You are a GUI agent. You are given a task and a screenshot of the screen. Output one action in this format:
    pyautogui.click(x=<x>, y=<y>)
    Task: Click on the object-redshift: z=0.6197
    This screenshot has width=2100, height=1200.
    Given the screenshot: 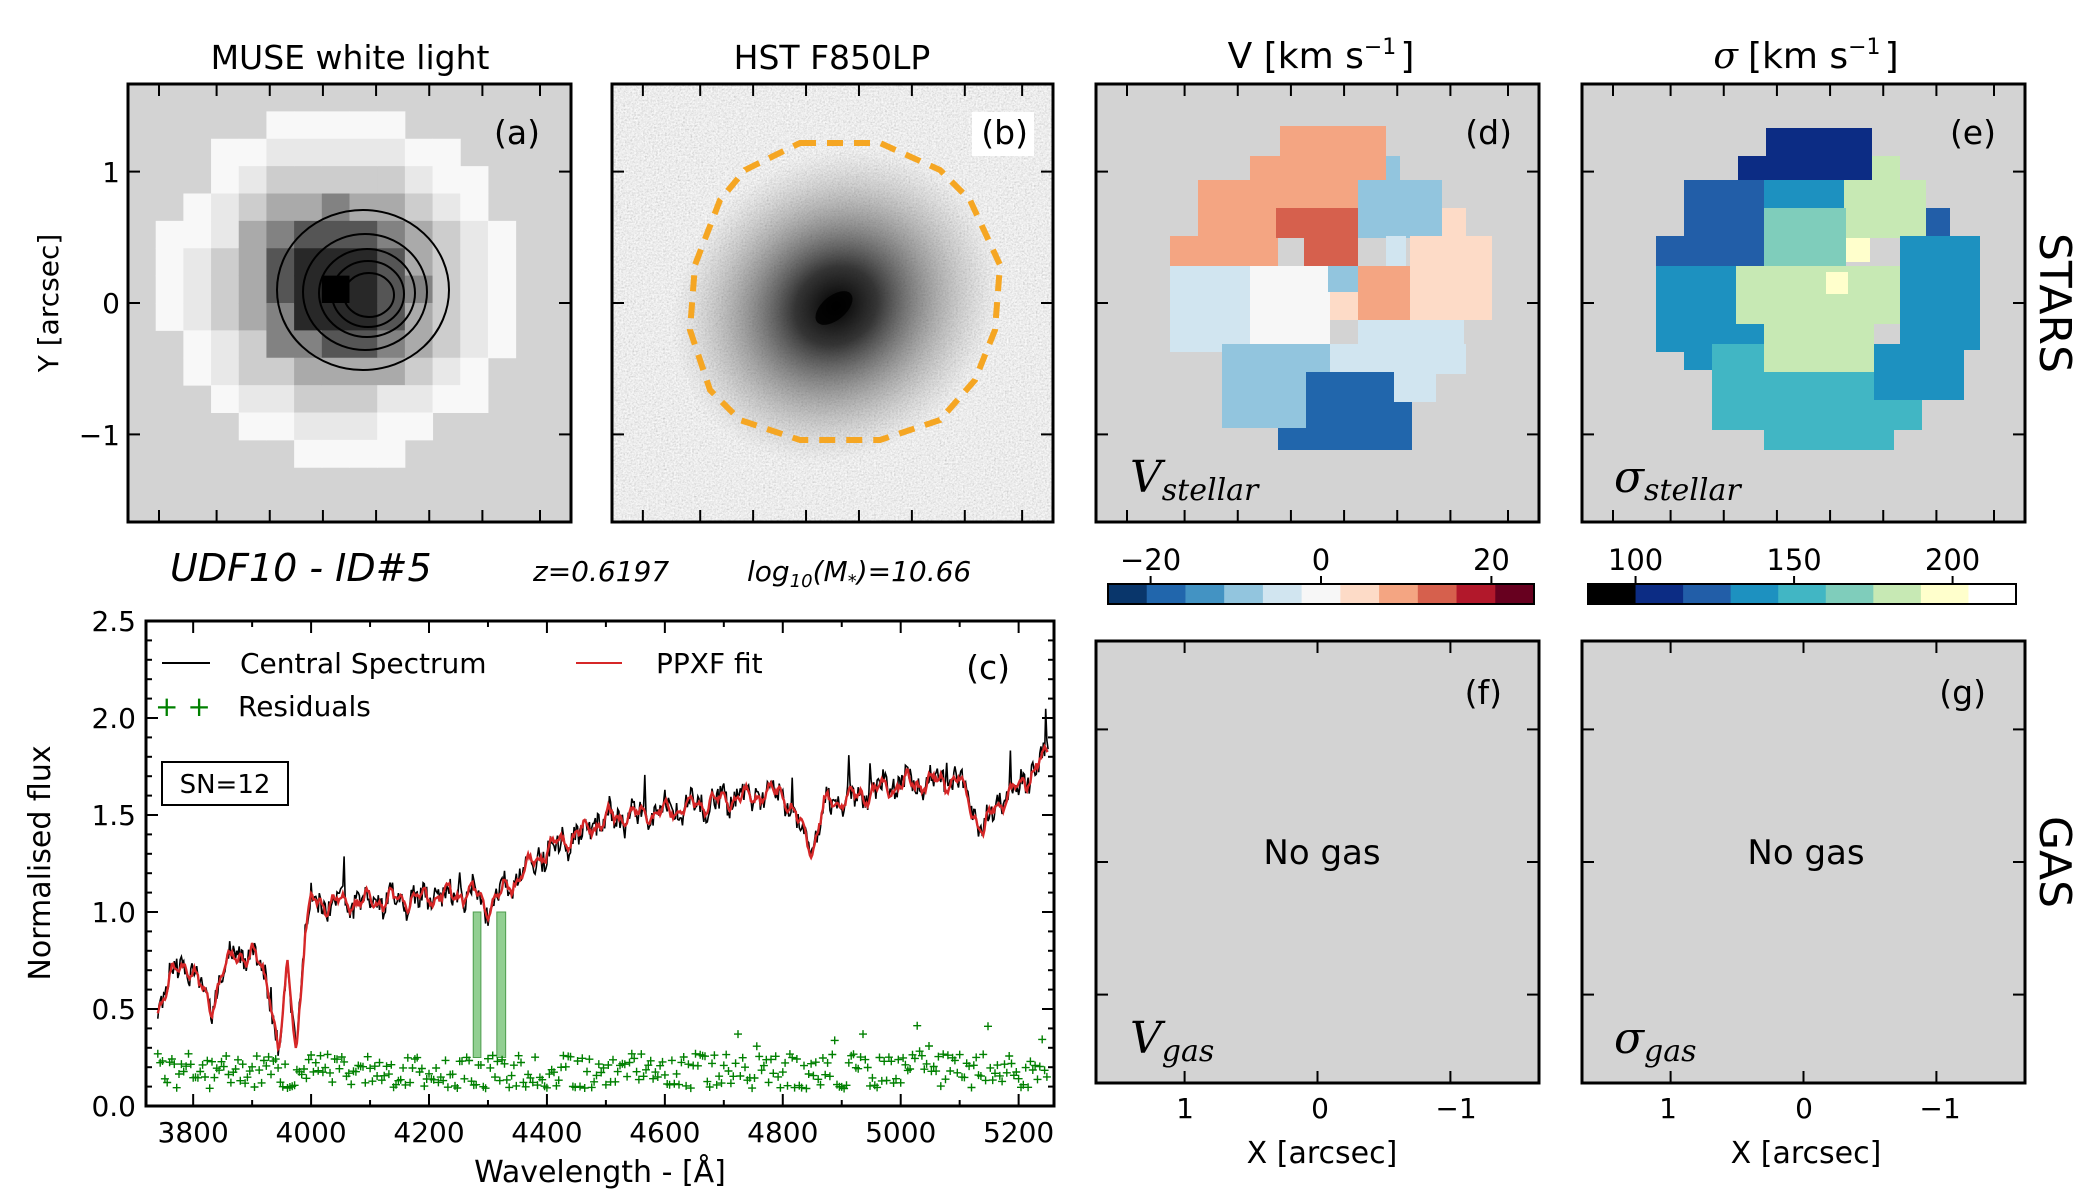 What is the action you would take?
    pyautogui.click(x=600, y=571)
    